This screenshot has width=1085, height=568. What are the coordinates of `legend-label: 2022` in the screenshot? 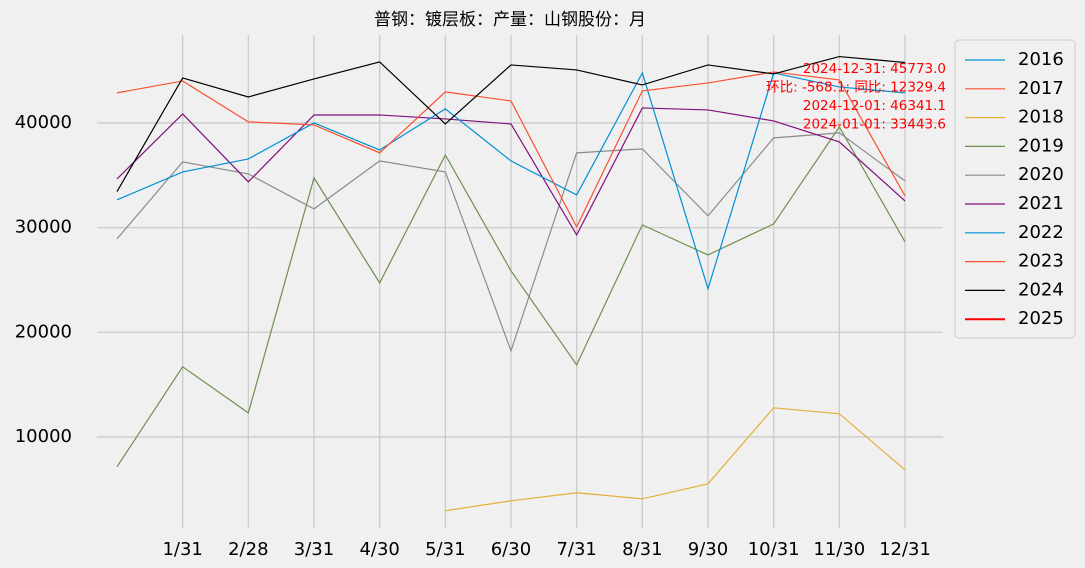 It's located at (1041, 232).